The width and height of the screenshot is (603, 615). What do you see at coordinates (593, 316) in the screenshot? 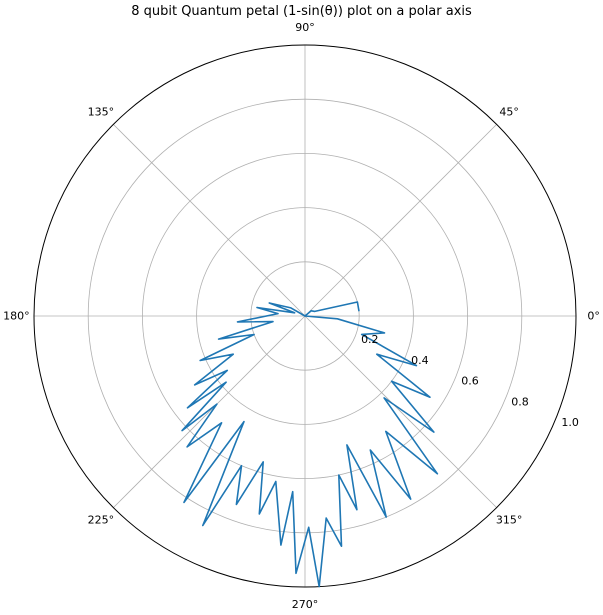
I see `theta-tick-label: 0°` at bounding box center [593, 316].